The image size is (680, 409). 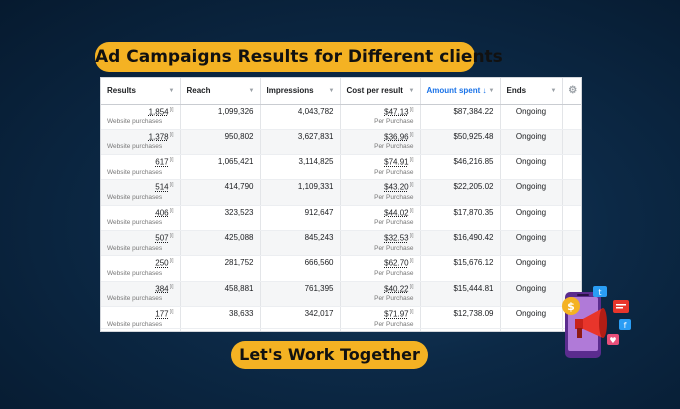 I want to click on cost-value: $62.70, so click(x=396, y=263).